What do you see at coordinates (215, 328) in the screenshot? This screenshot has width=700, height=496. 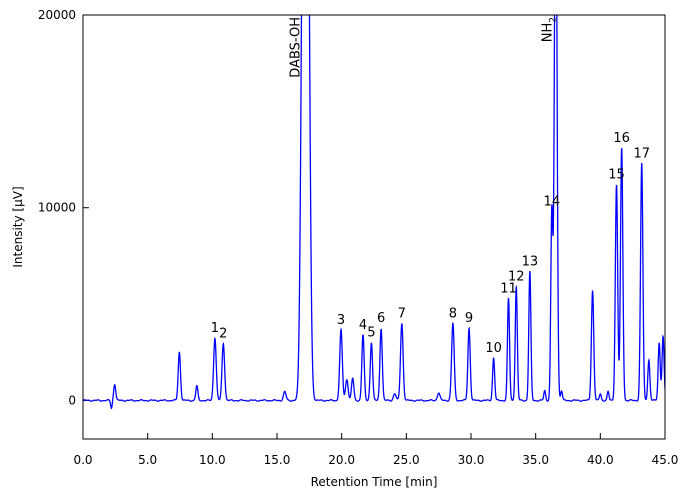 I see `peak-label: 1` at bounding box center [215, 328].